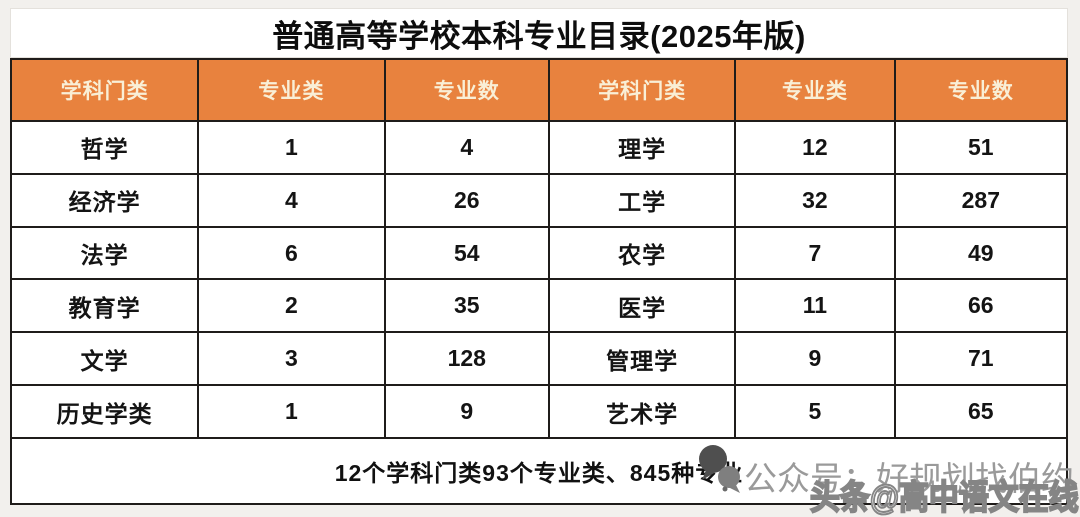 The height and width of the screenshot is (517, 1080). What do you see at coordinates (292, 307) in the screenshot?
I see `cell-value: 2` at bounding box center [292, 307].